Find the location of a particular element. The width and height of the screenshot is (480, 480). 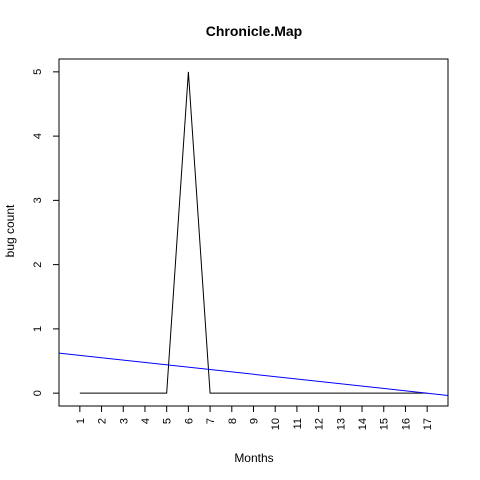

x-tick-label: 12 is located at coordinates (320, 424).